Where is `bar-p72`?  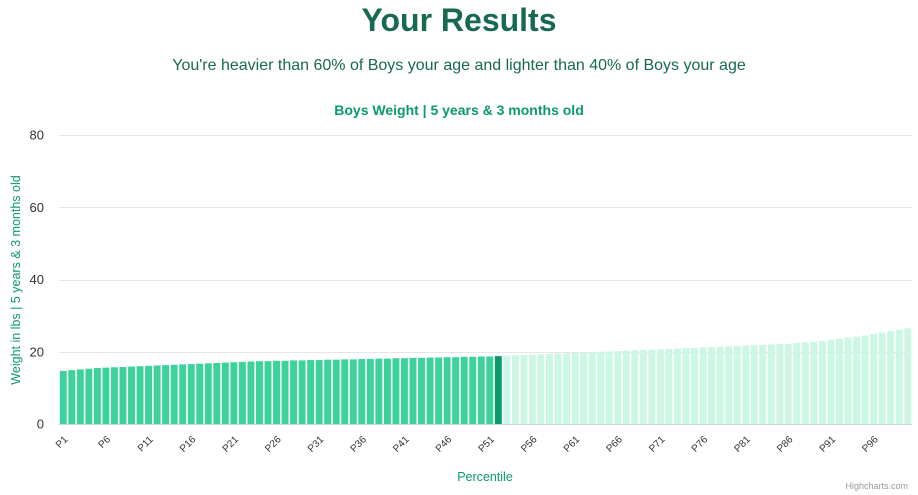
bar-p72 is located at coordinates (669, 386).